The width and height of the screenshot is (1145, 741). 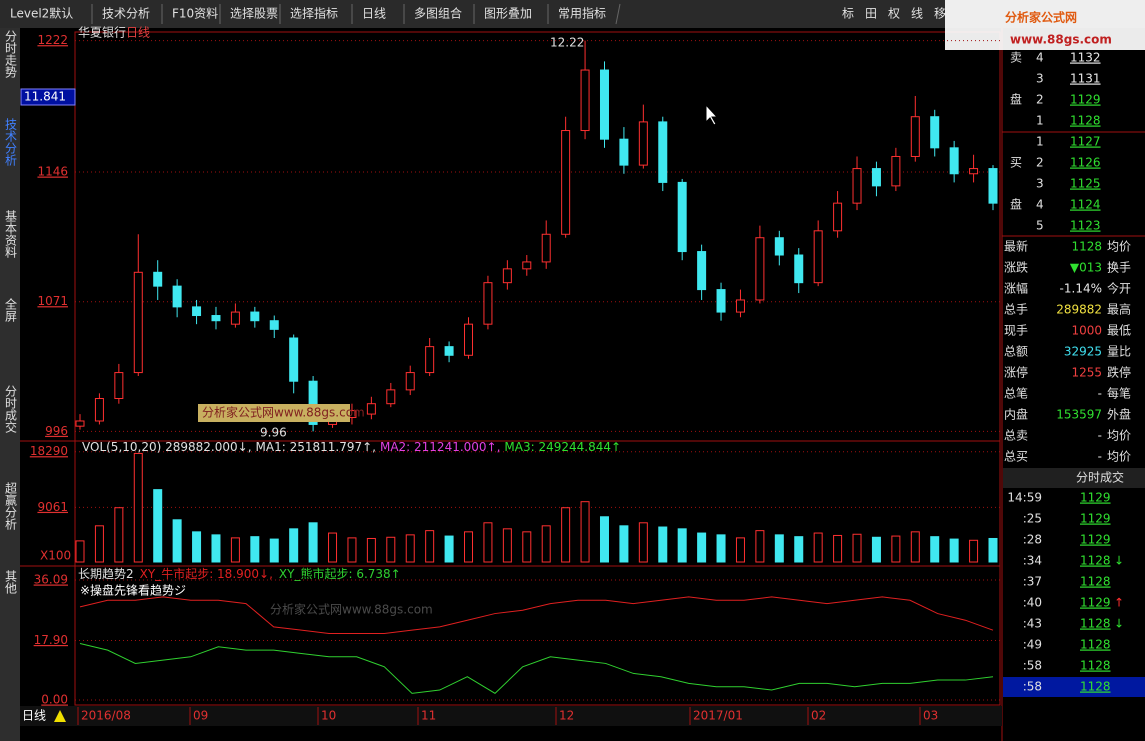 I want to click on sell-price: 1129, so click(x=1085, y=100).